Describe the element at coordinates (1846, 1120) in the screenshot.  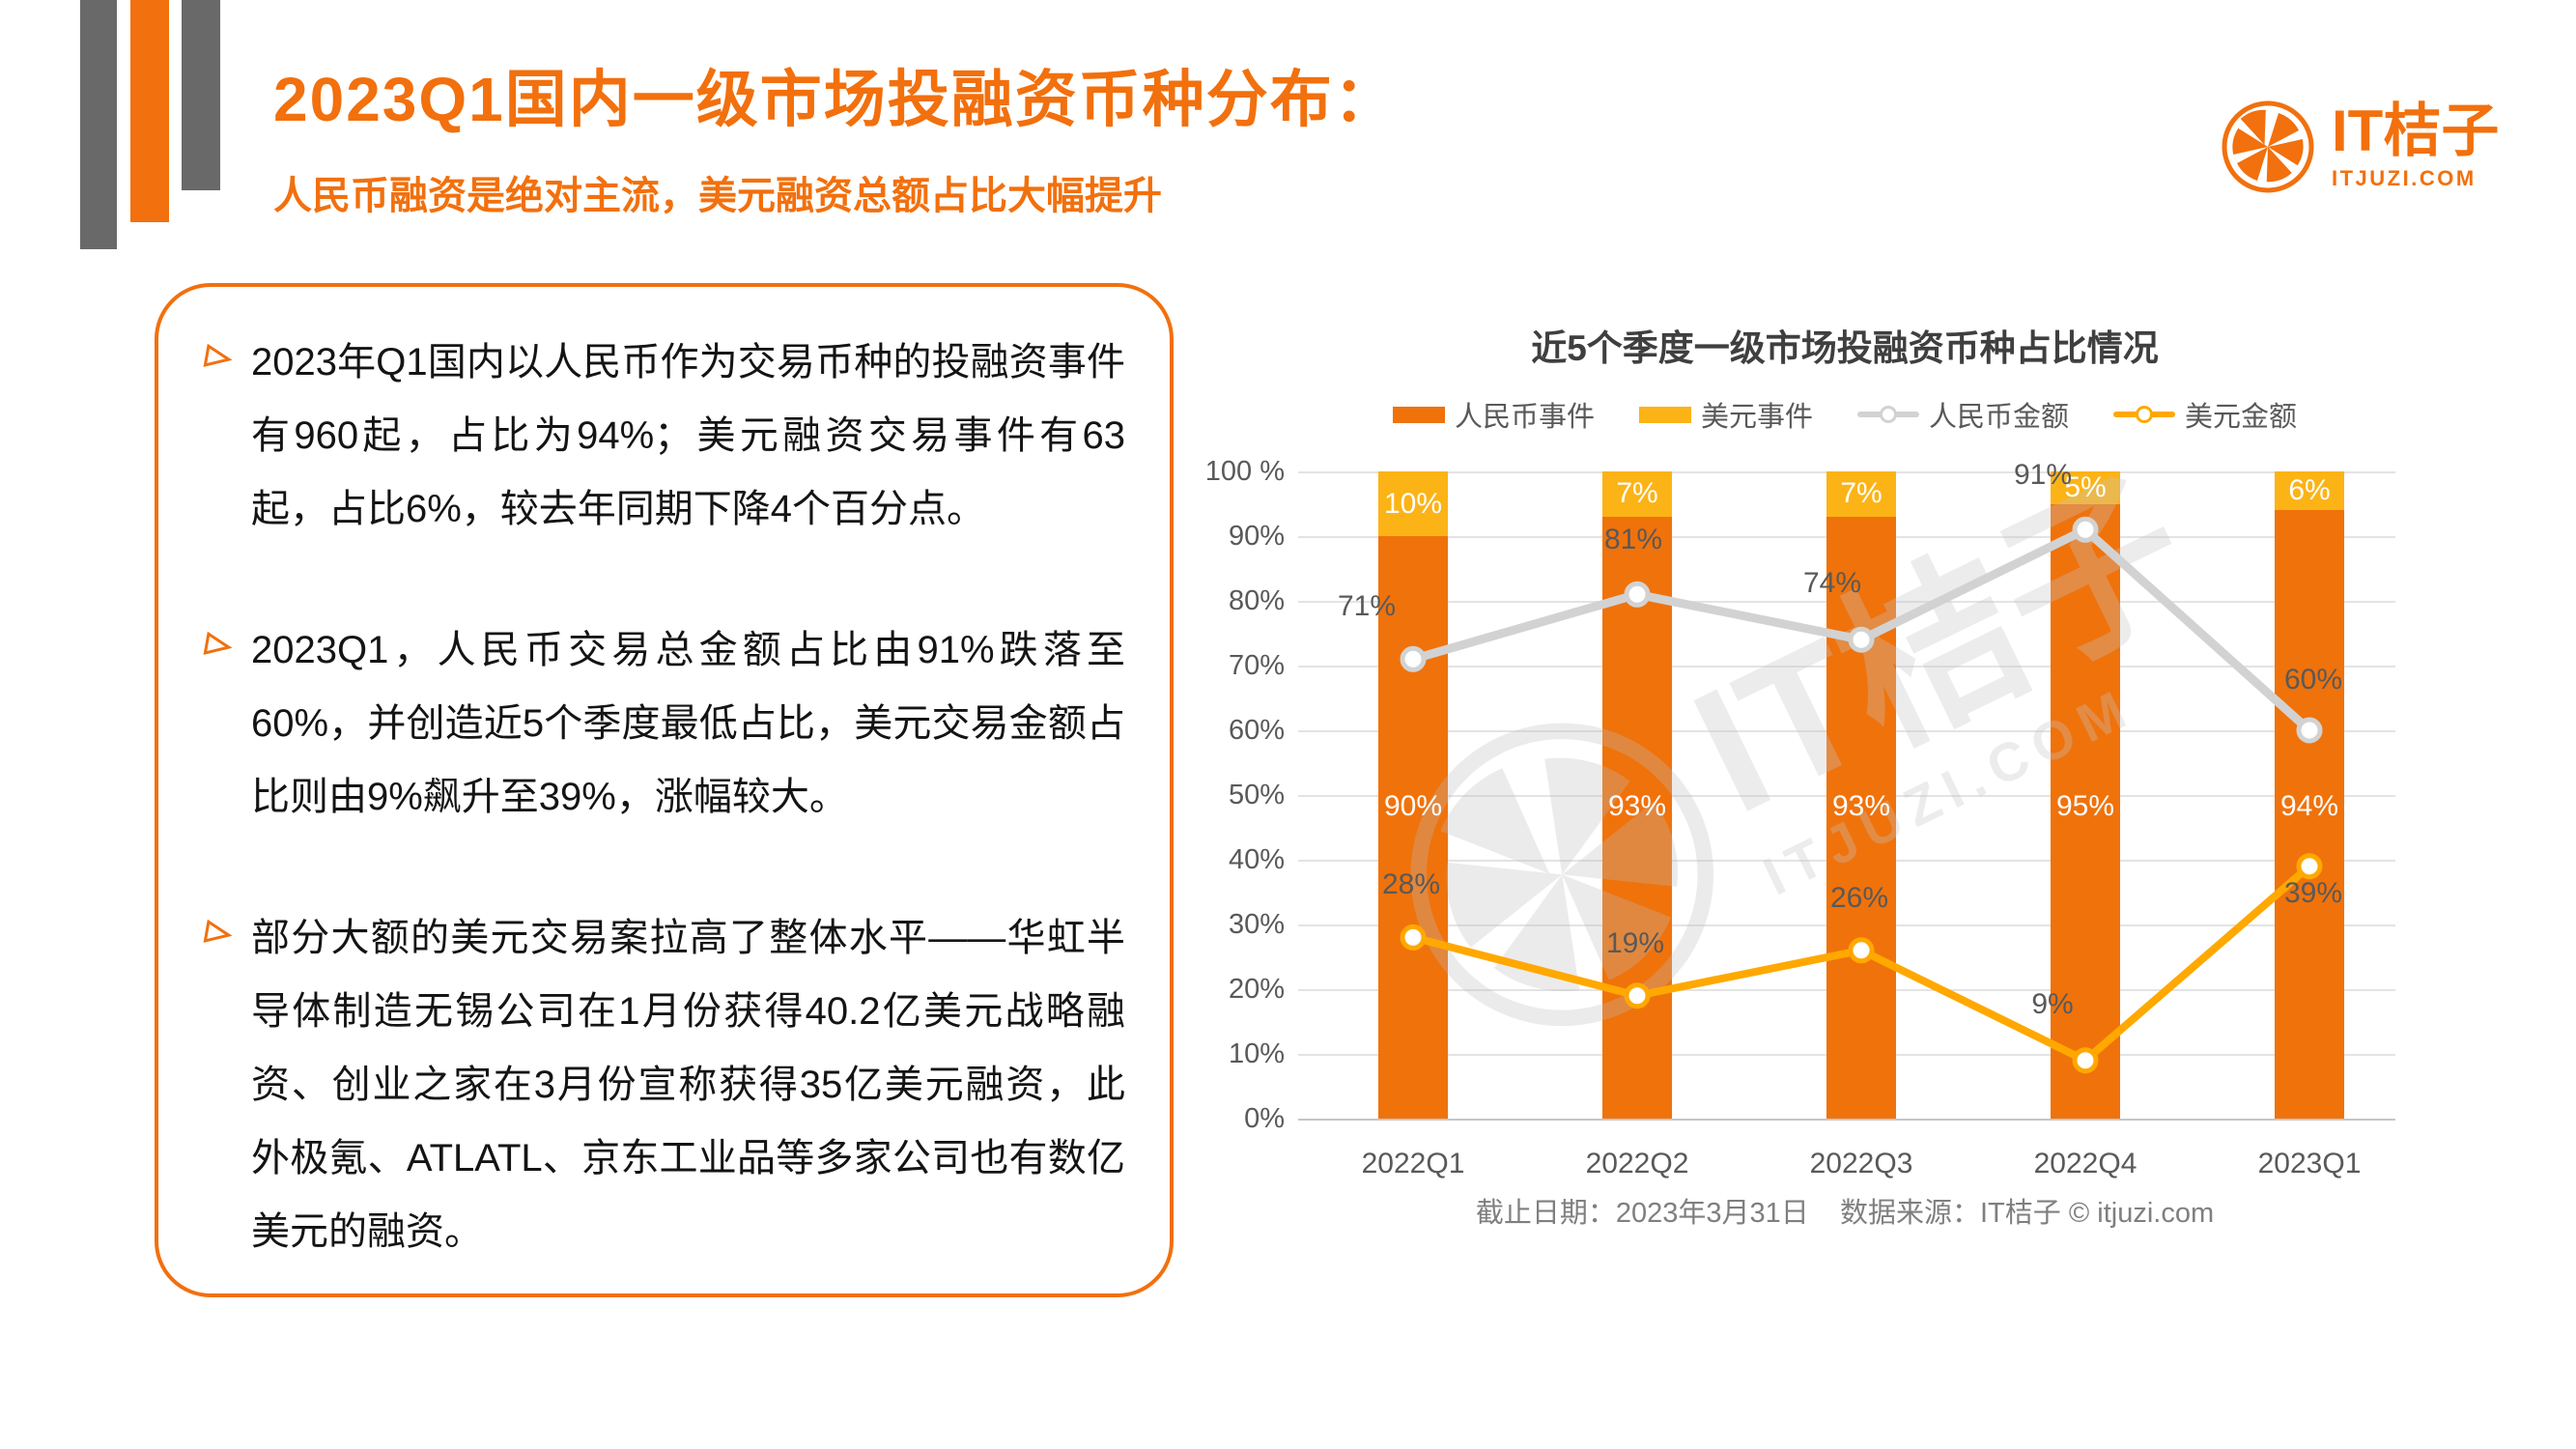
I see `gridline` at that location.